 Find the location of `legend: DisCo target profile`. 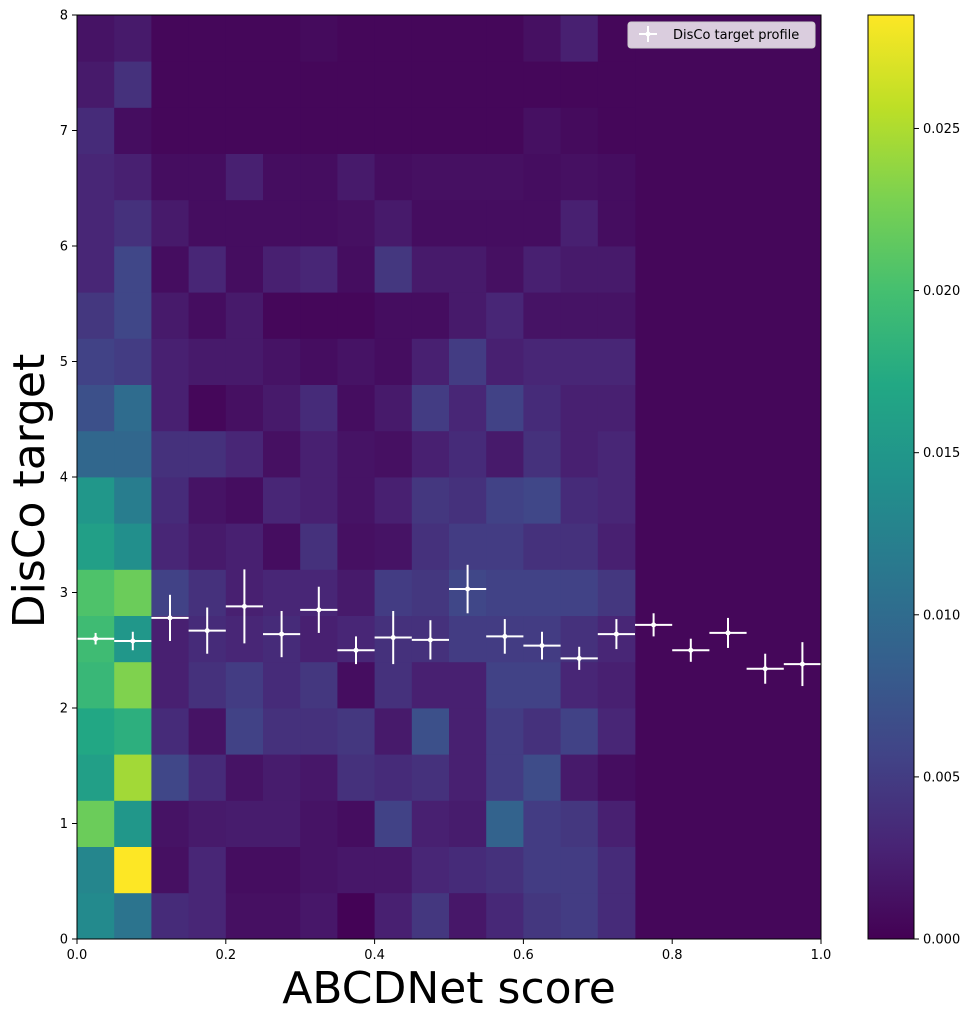

legend: DisCo target profile is located at coordinates (721, 35).